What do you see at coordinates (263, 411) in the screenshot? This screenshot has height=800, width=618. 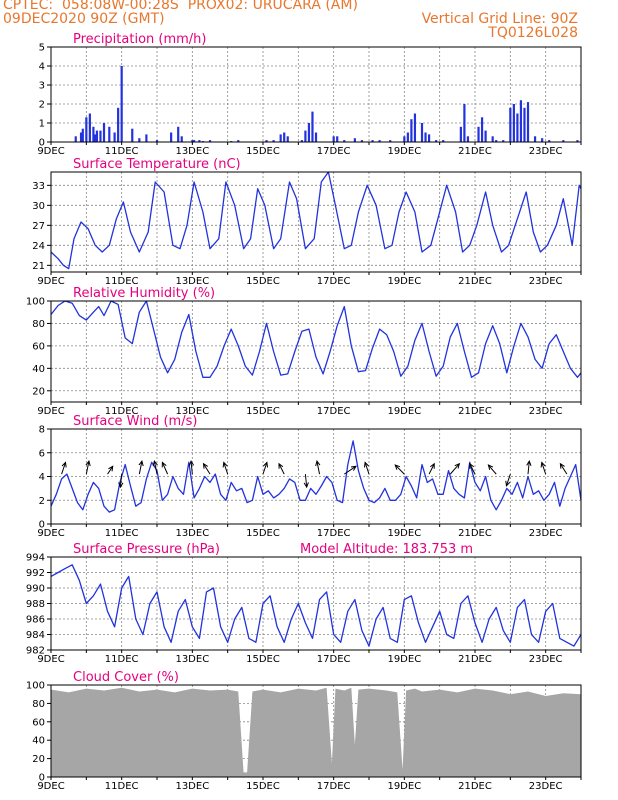 I see `panel-3-xtick-label: 15DEC` at bounding box center [263, 411].